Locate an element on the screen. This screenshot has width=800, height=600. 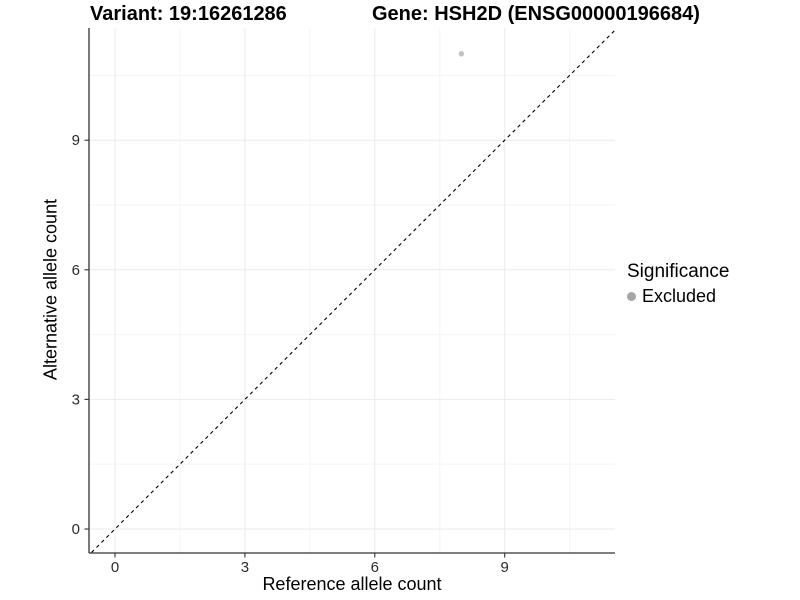
x-tick-label: 0 is located at coordinates (115, 567).